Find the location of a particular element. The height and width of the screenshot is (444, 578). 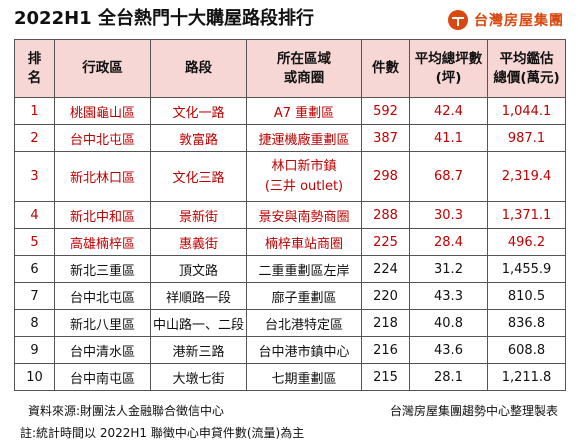

area-cell: A7 重劃區 is located at coordinates (304, 111).